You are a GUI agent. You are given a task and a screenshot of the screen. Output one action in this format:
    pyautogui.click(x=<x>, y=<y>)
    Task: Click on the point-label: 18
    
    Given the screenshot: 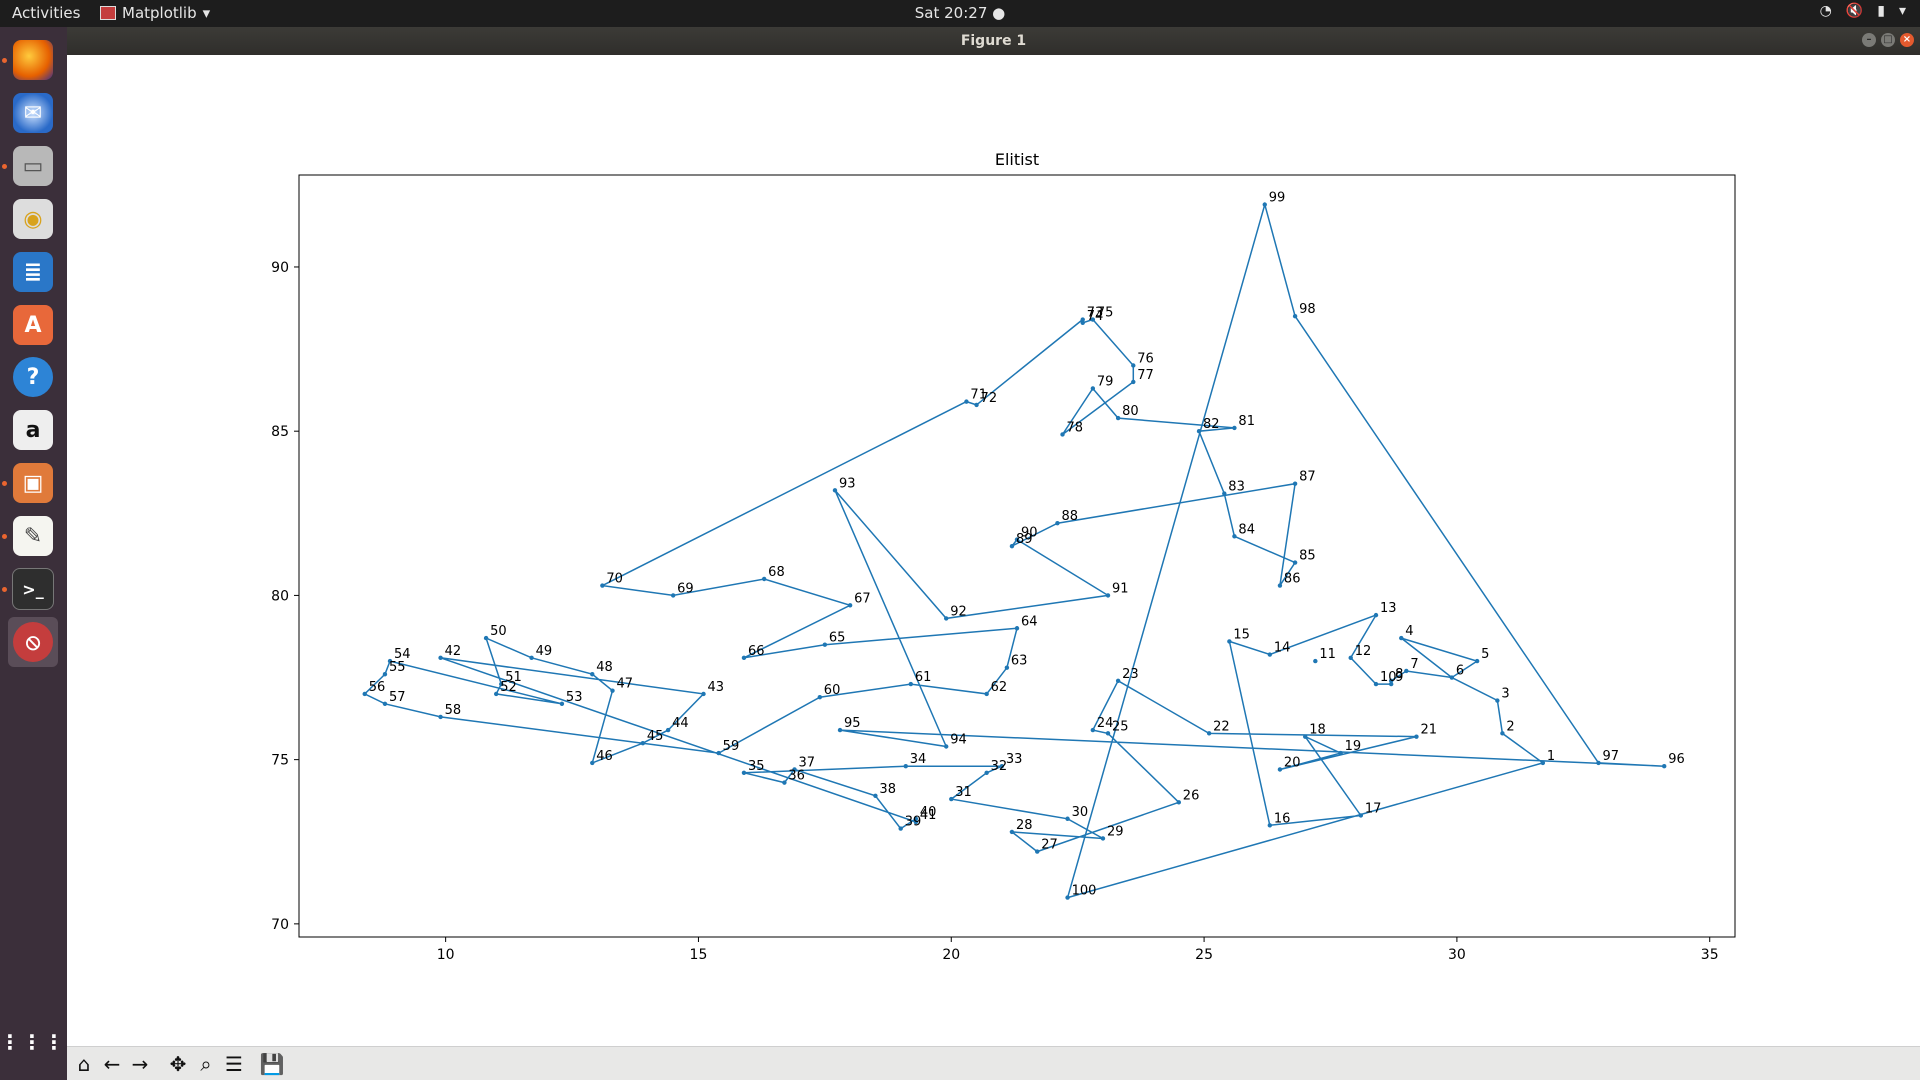 What is the action you would take?
    pyautogui.click(x=1317, y=730)
    